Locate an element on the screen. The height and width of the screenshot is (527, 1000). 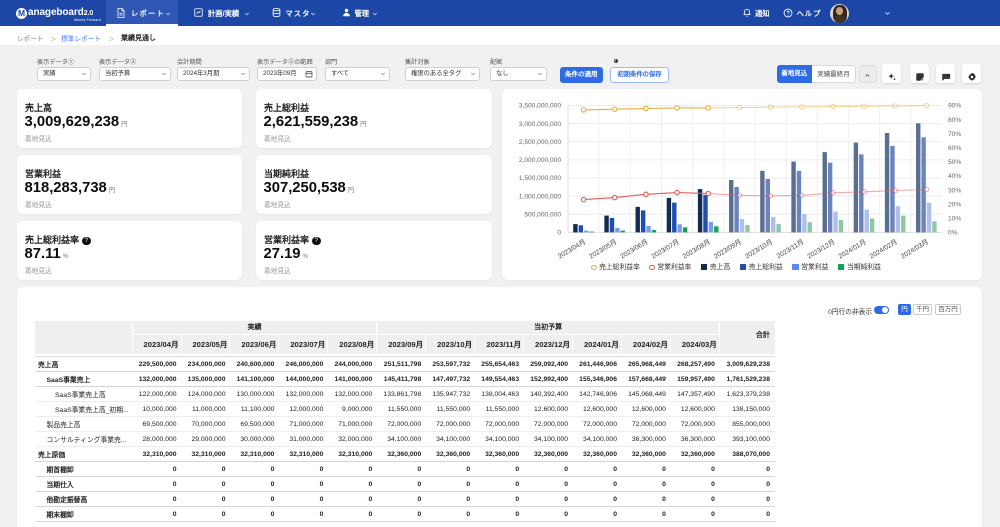
svg-text: 2,500,000,000 is located at coordinates (540, 142).